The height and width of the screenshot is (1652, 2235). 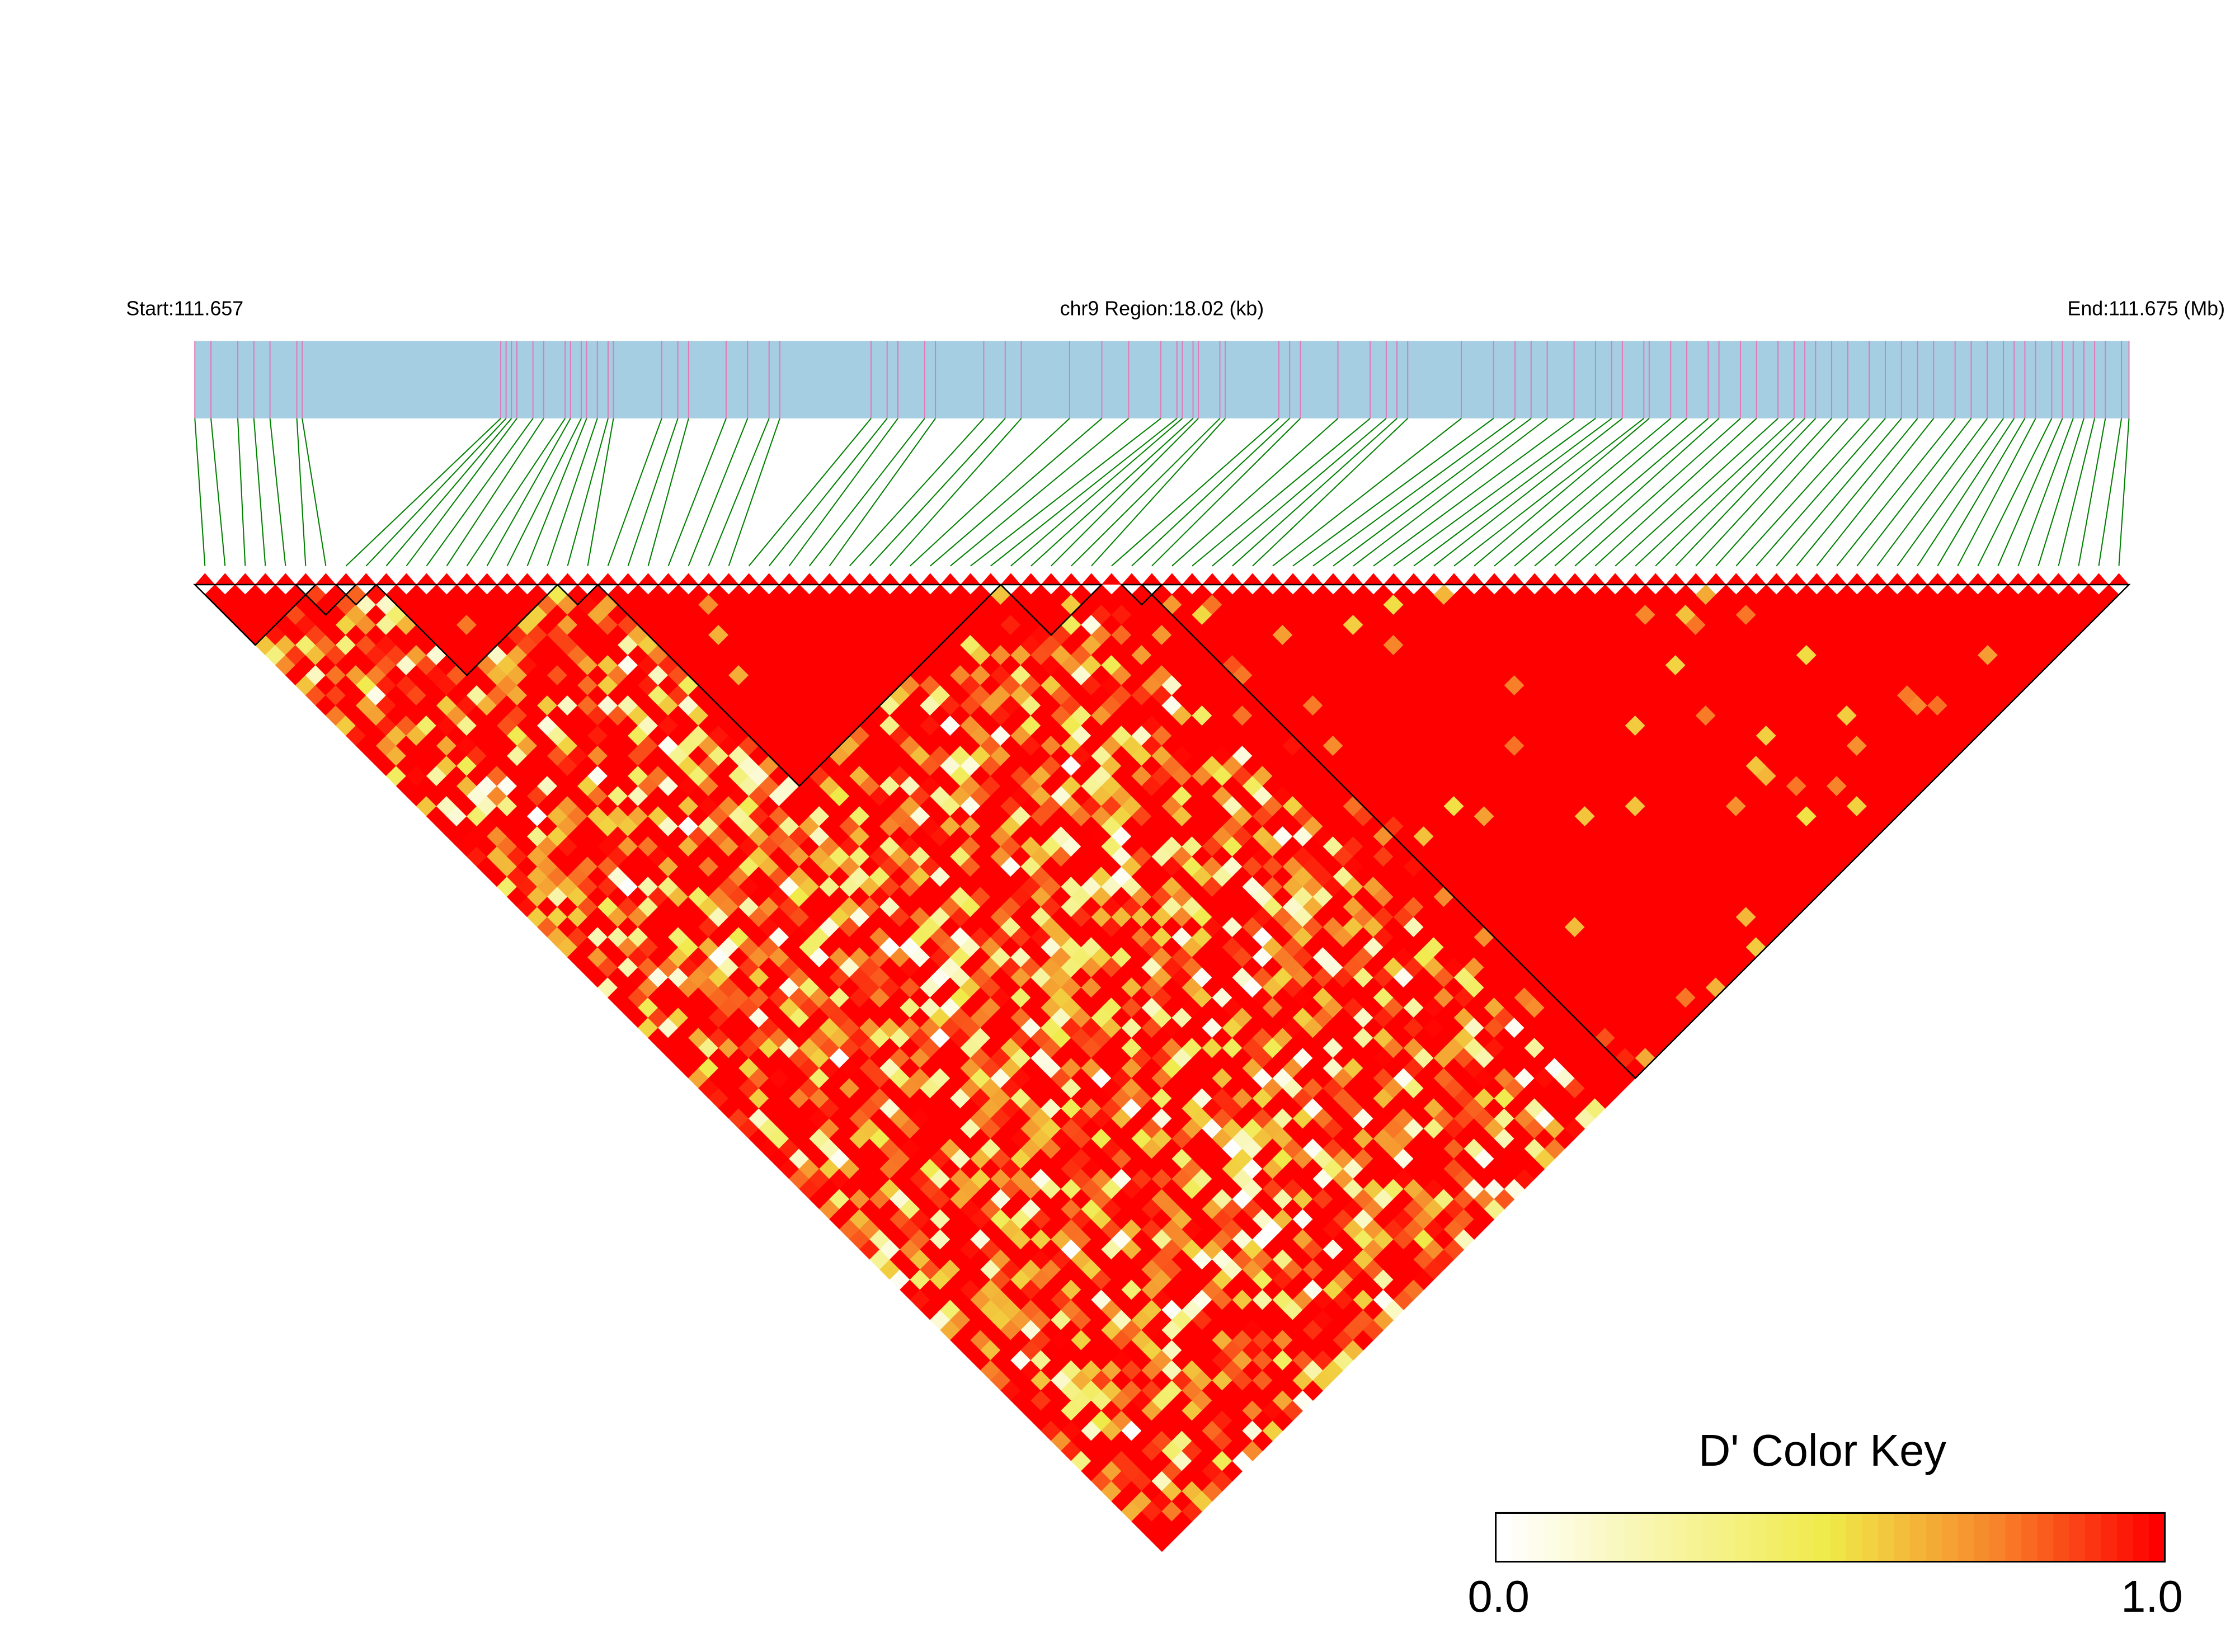 I want to click on gene-region-bar, so click(x=1162, y=379).